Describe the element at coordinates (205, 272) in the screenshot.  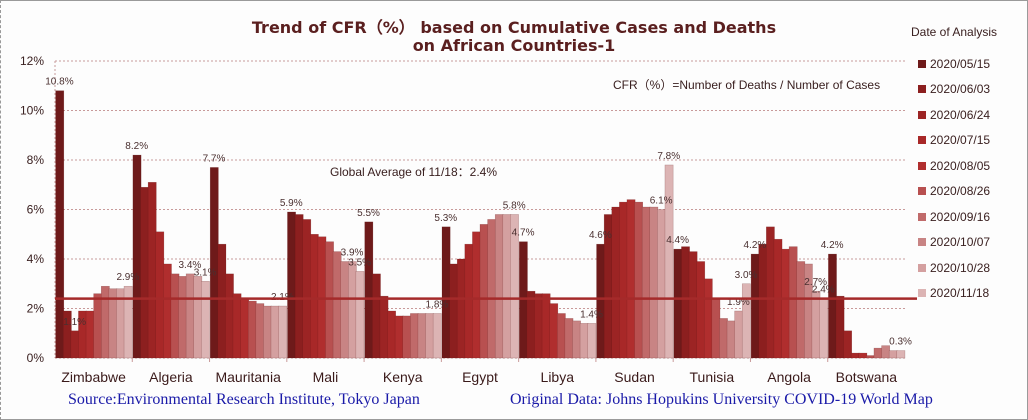
I see `data-label: 3.1%` at that location.